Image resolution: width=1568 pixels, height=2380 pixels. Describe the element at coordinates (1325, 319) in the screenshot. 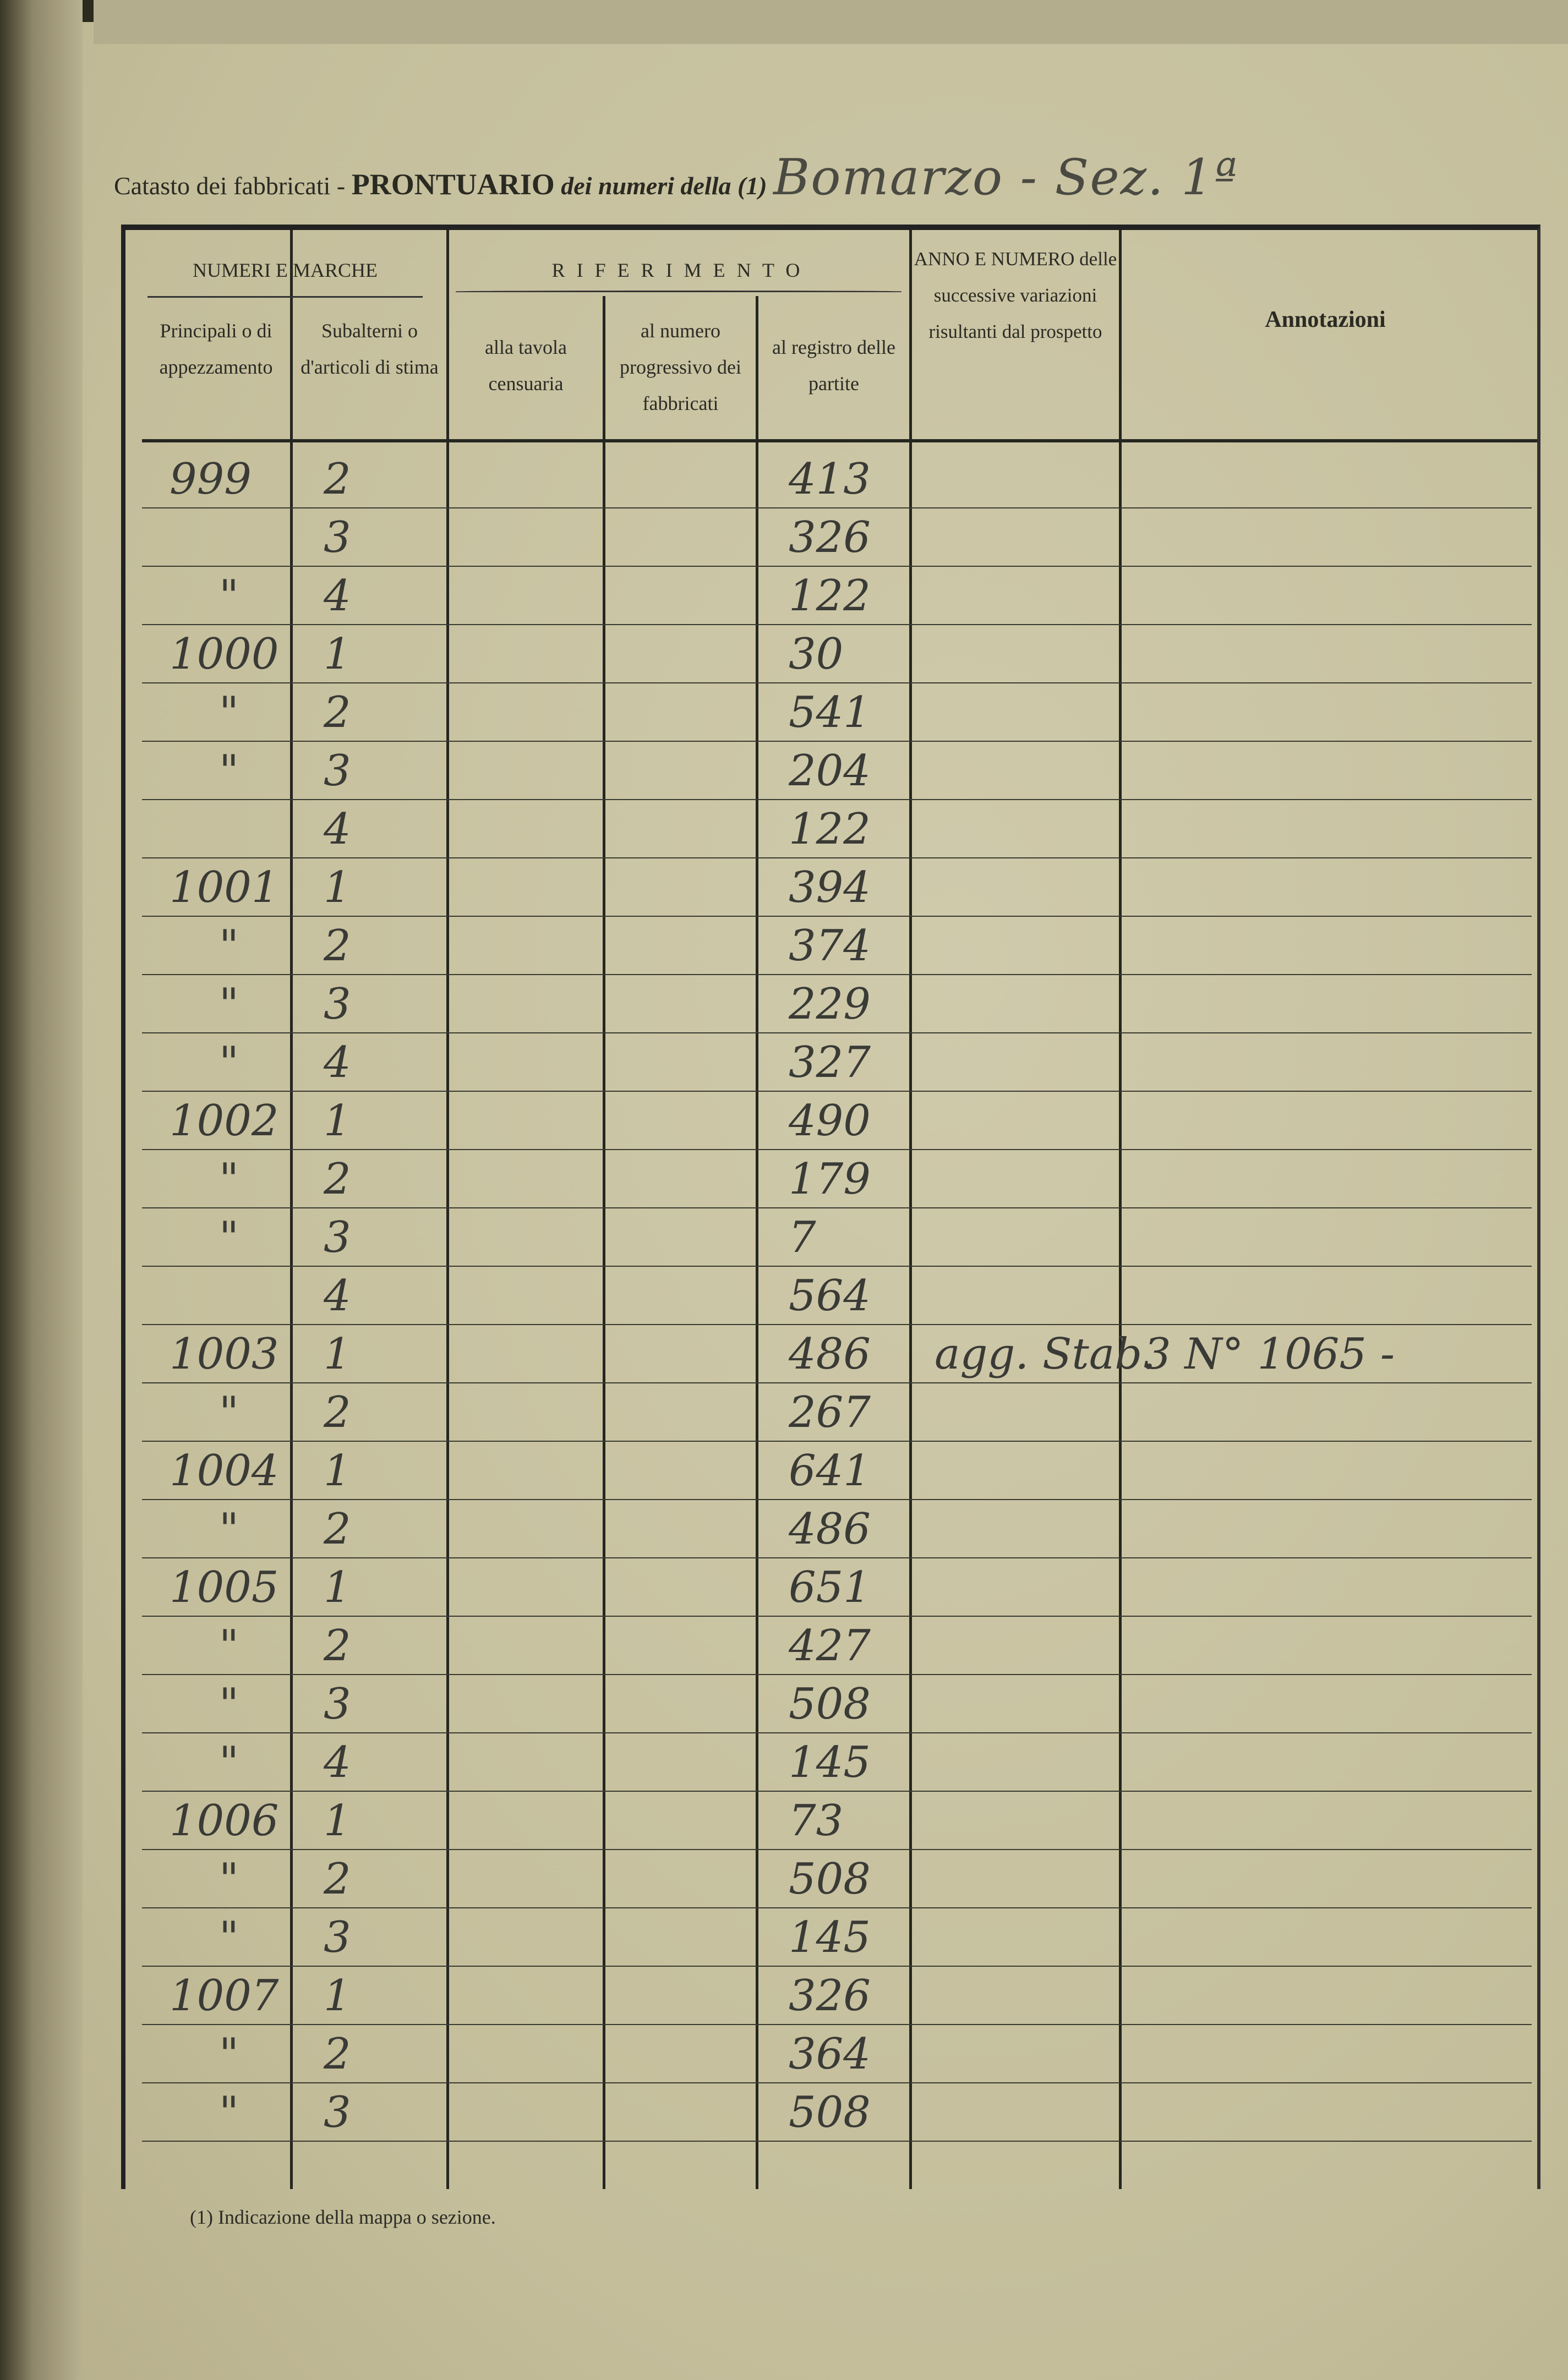

I see `header-annotazioni: Annotazioni` at that location.